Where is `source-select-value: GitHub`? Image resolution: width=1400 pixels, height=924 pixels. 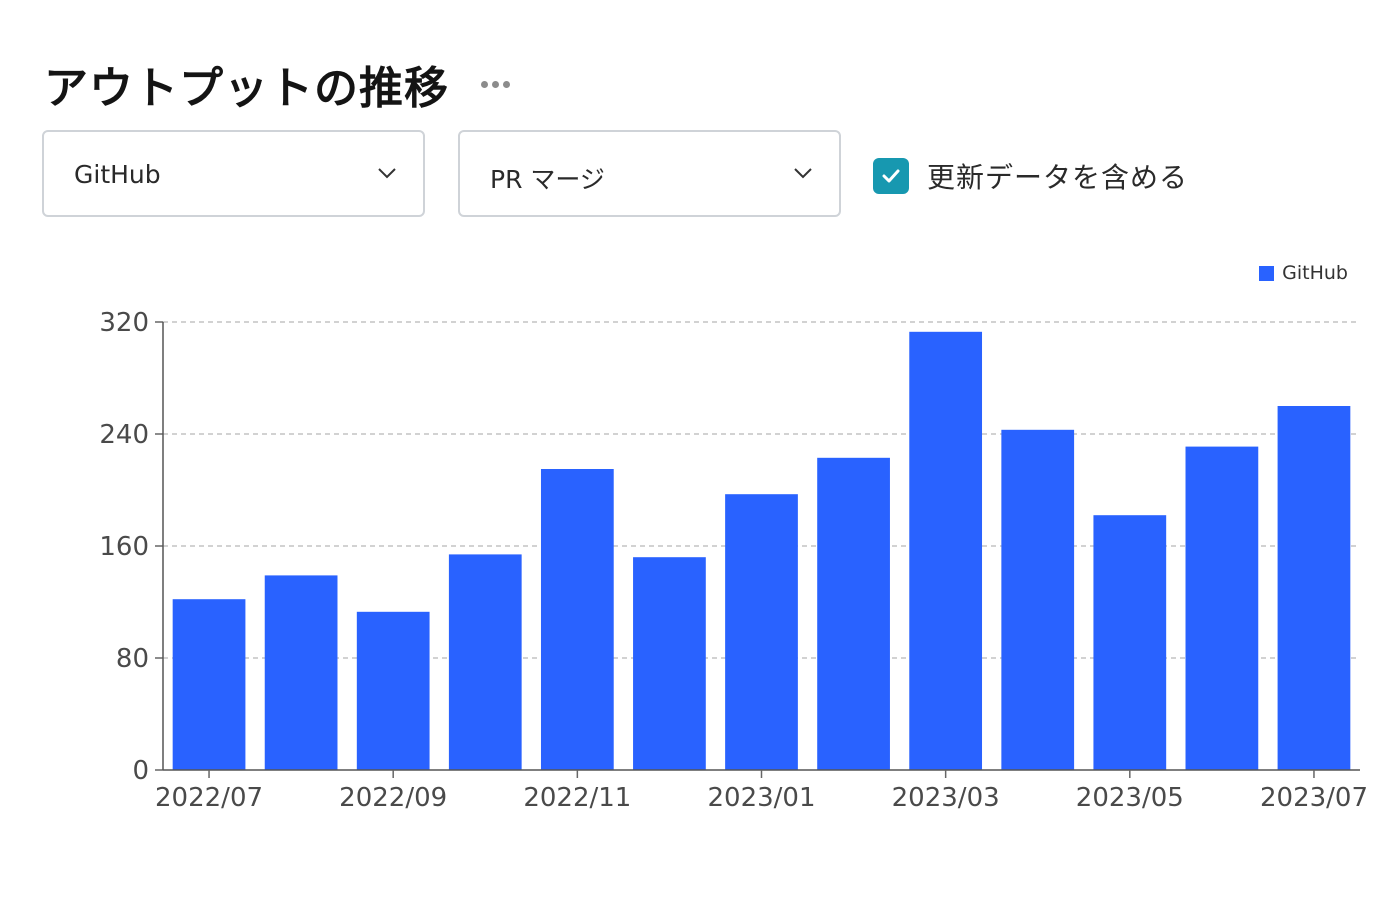
source-select-value: GitHub is located at coordinates (117, 174).